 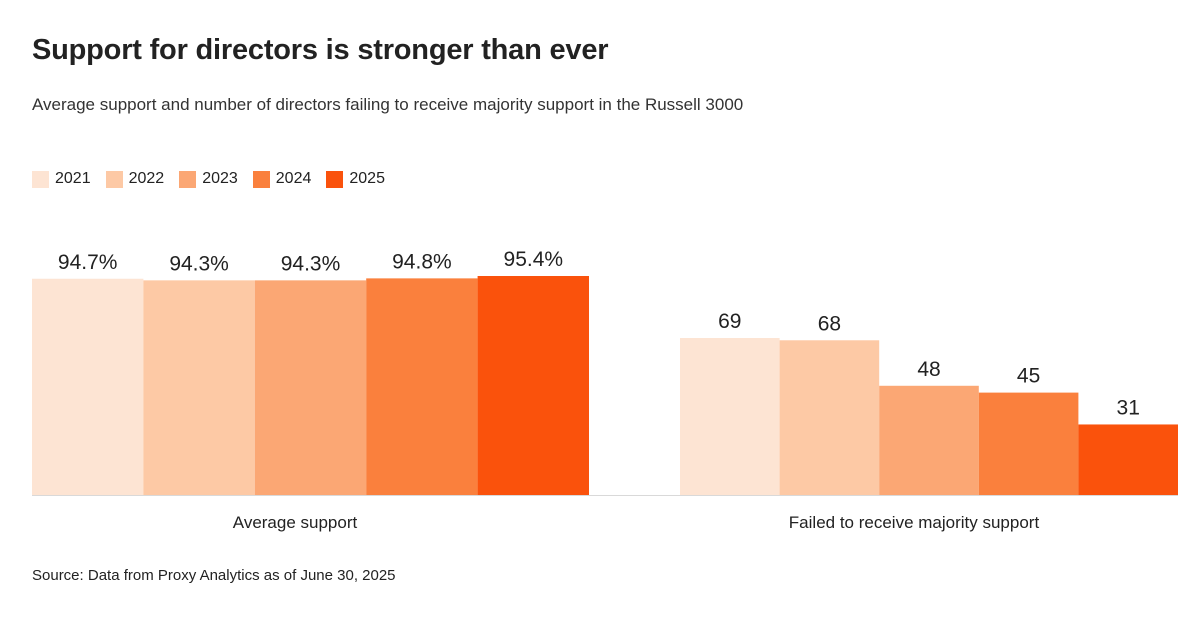 I want to click on category-label: Average support, so click(x=295, y=522).